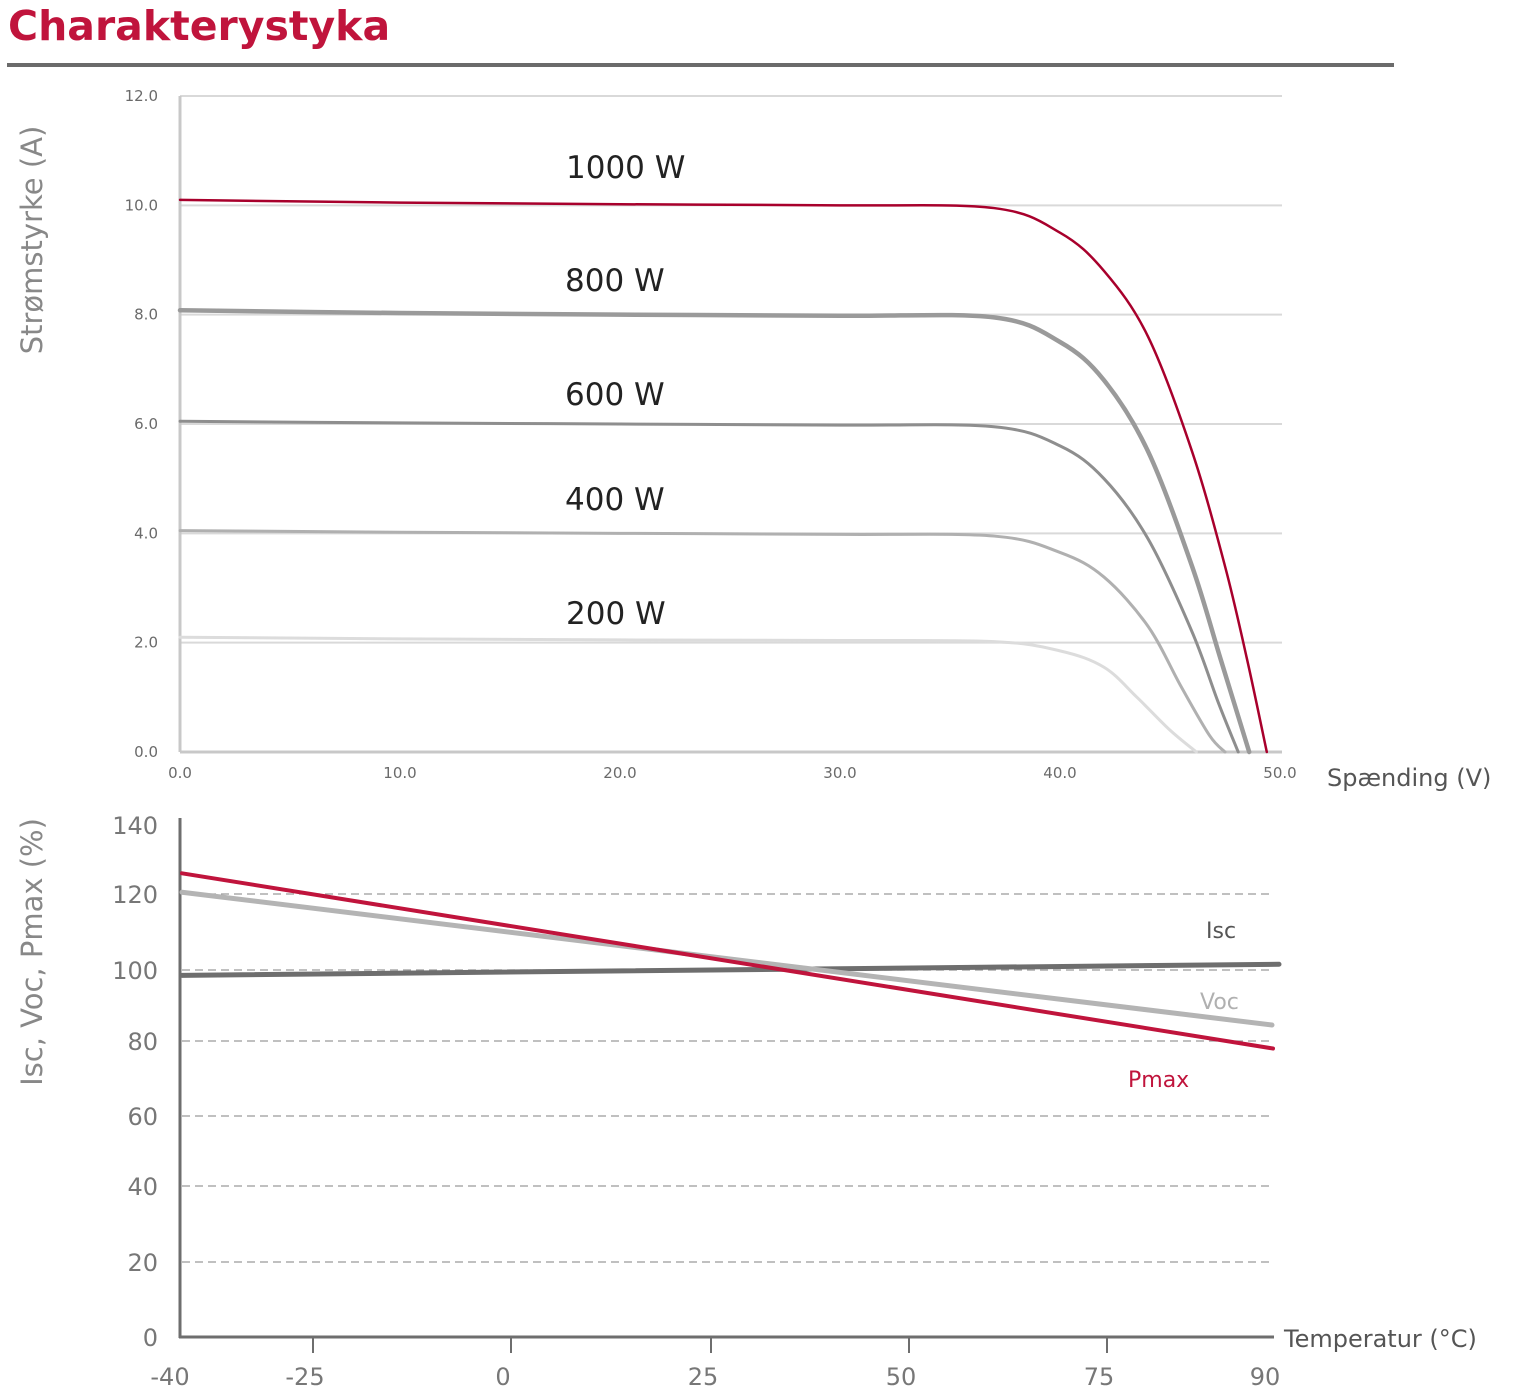 Image resolution: width=1516 pixels, height=1397 pixels. What do you see at coordinates (146, 643) in the screenshot?
I see `y-tick-label: 2.0` at bounding box center [146, 643].